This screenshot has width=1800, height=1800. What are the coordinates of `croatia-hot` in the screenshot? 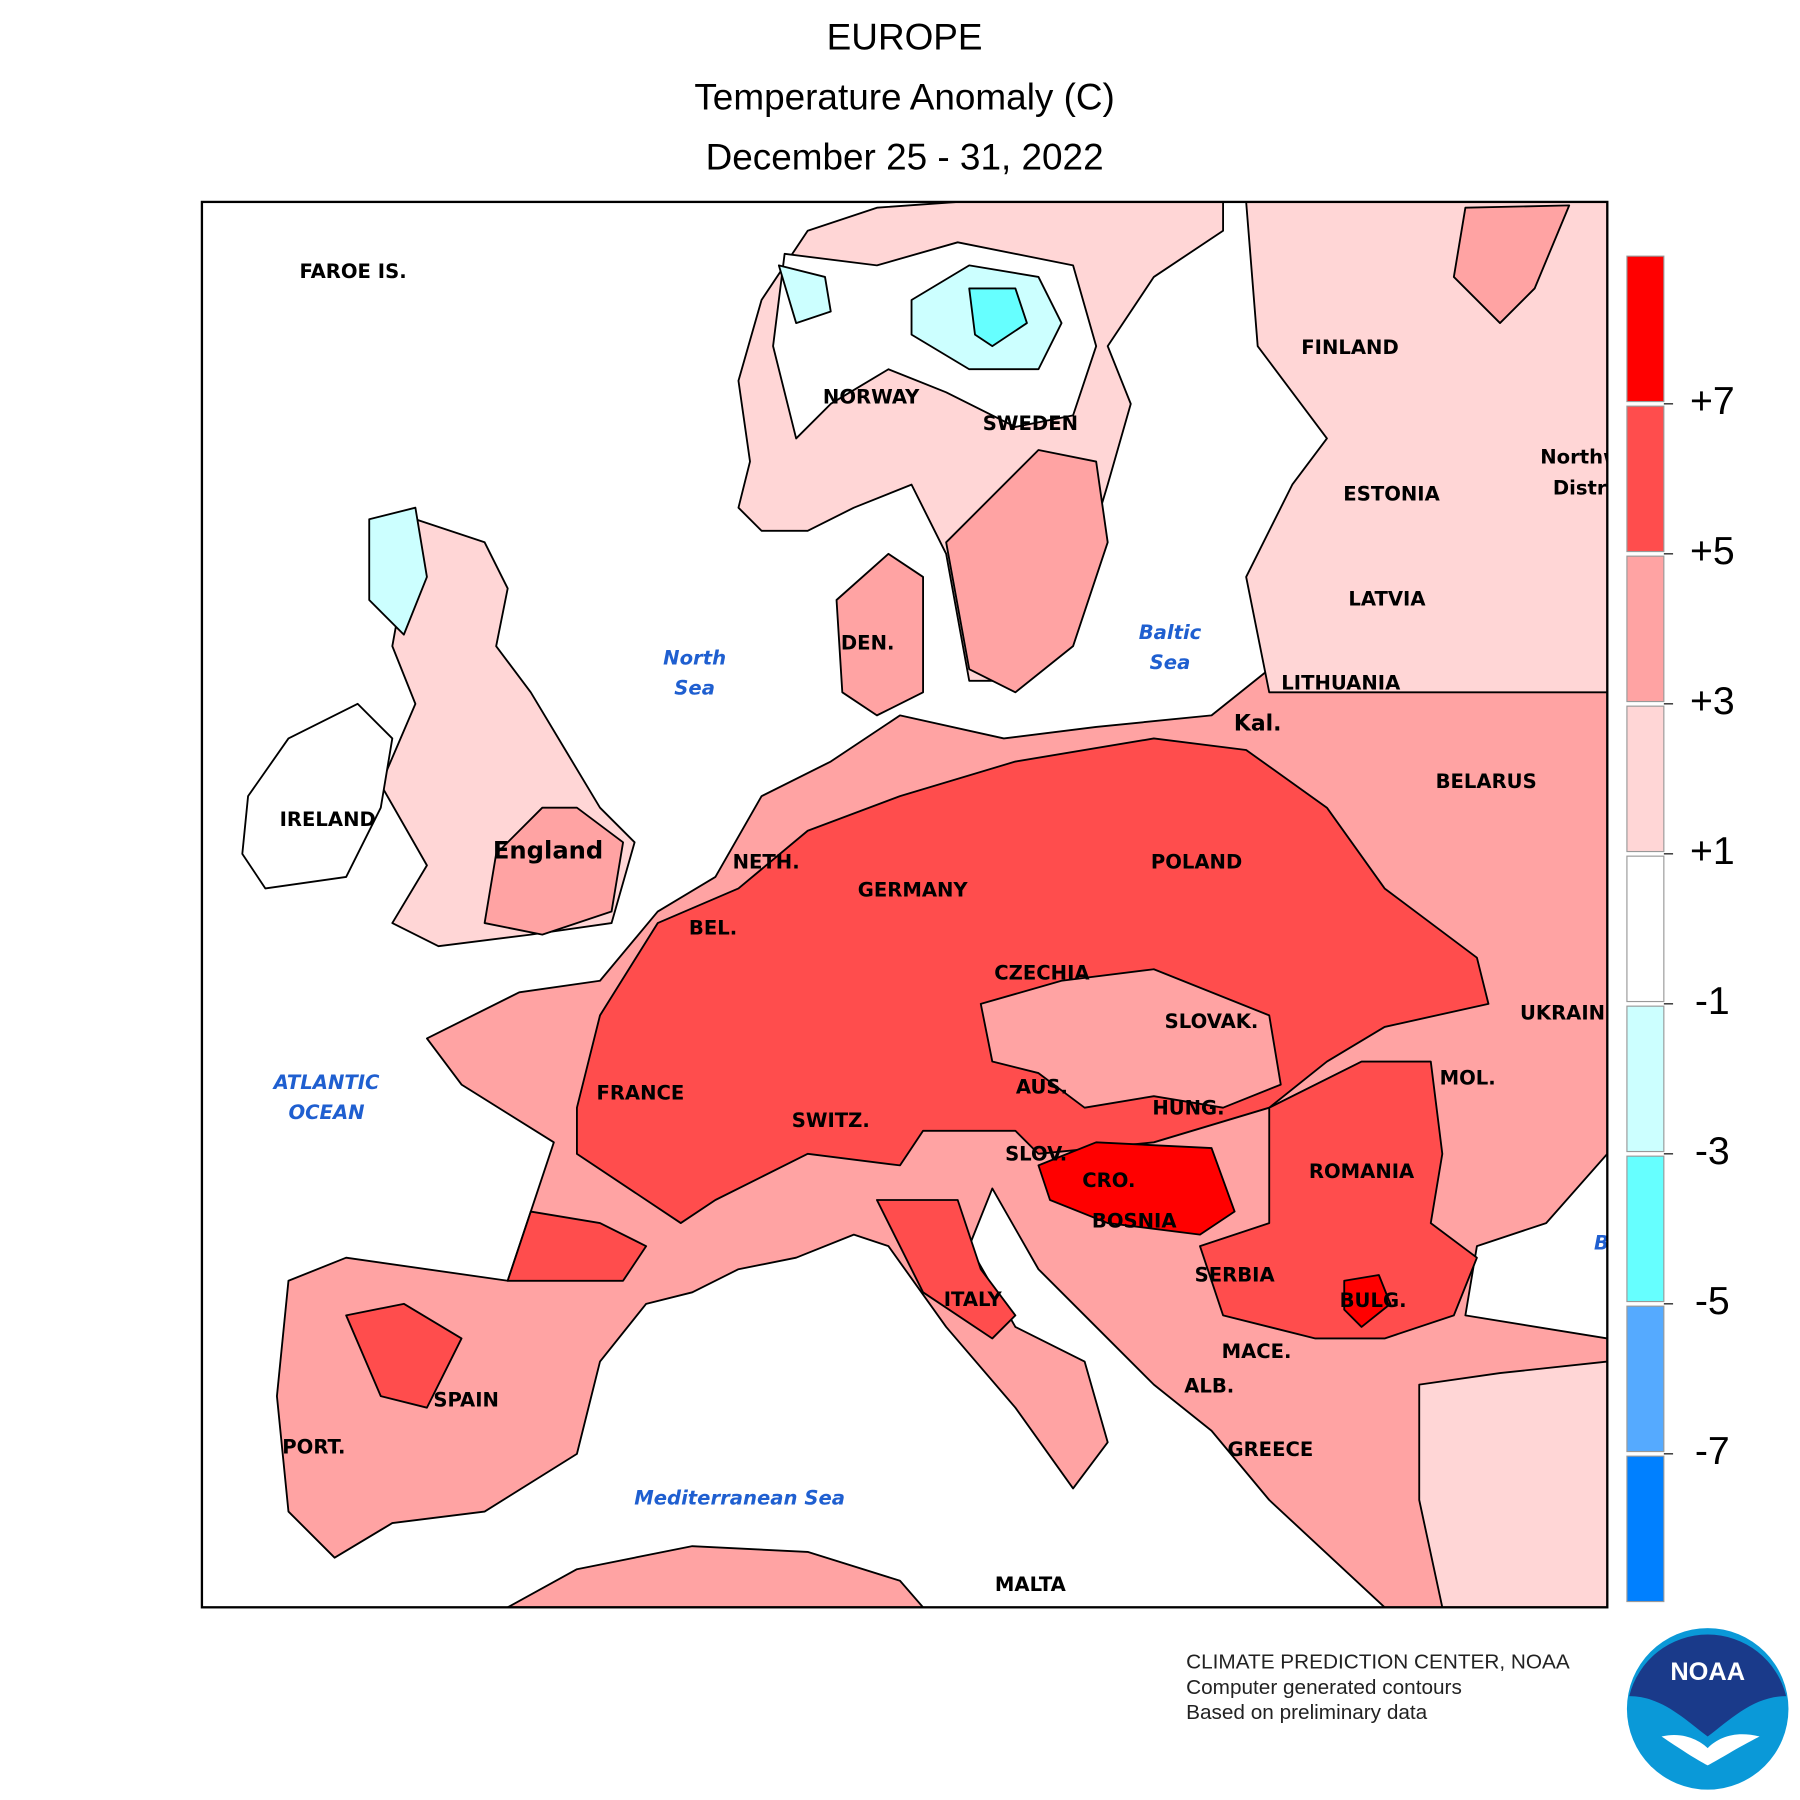 It's located at (1136, 1188).